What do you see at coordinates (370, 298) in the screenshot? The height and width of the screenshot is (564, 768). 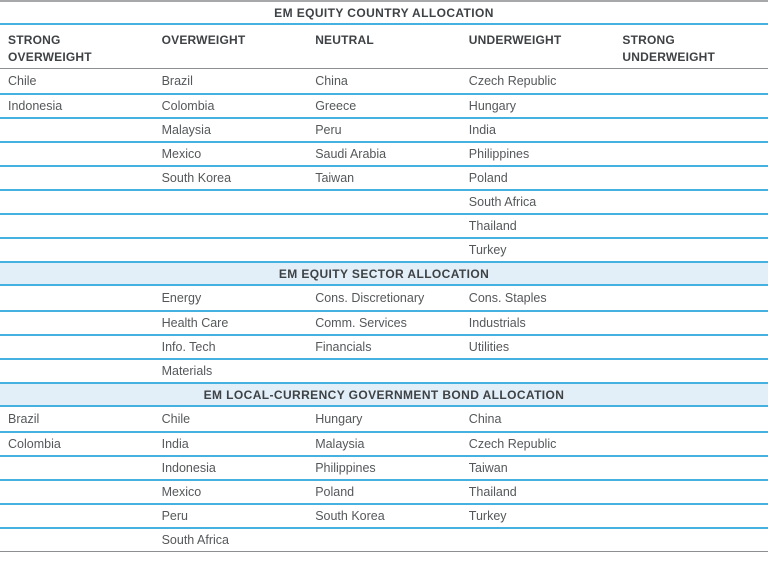 I see `table-cell: Cons. Discretionary` at bounding box center [370, 298].